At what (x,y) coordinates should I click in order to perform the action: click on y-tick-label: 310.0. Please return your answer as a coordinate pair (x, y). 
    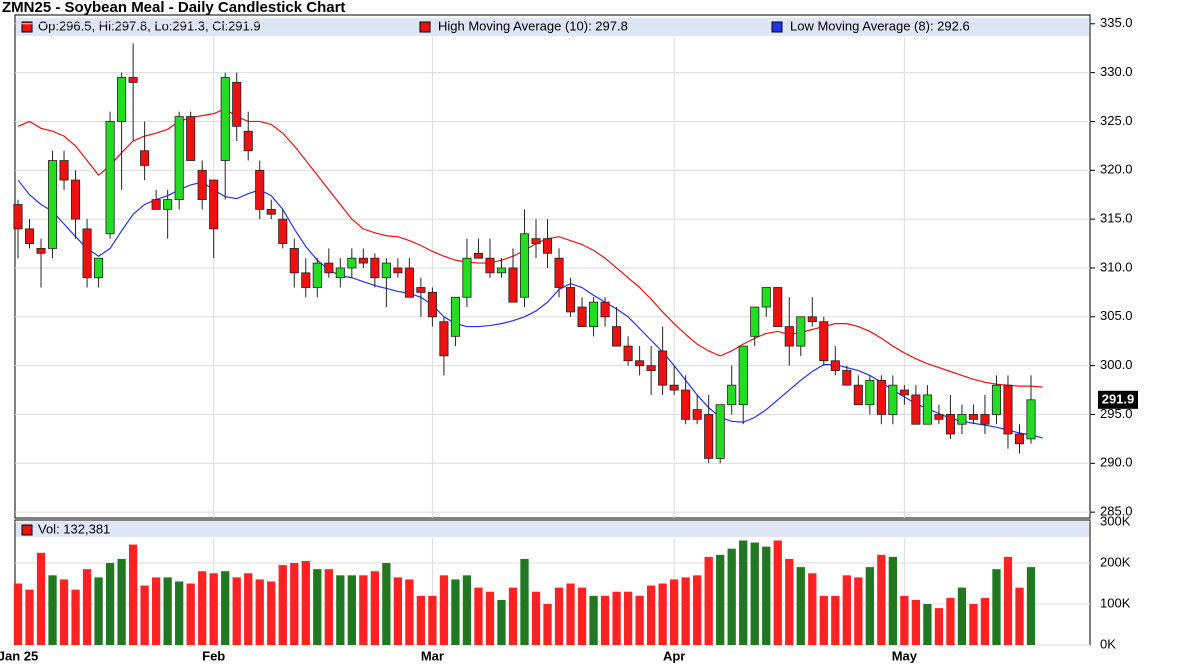
    Looking at the image, I should click on (1116, 266).